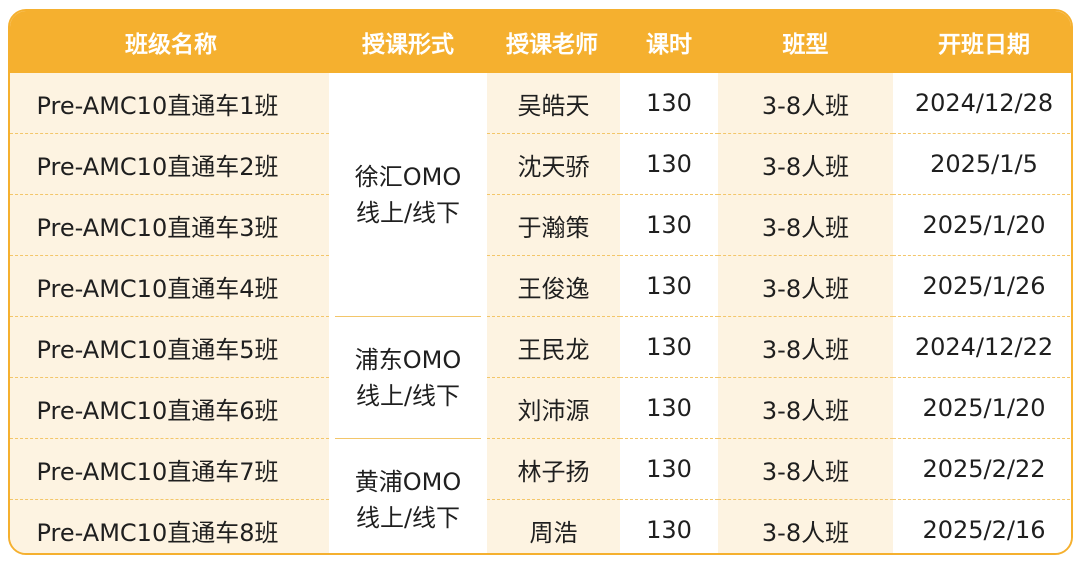 The width and height of the screenshot is (1080, 565). Describe the element at coordinates (171, 526) in the screenshot. I see `class-name-cell: Pre-AMC10直通车8班` at that location.